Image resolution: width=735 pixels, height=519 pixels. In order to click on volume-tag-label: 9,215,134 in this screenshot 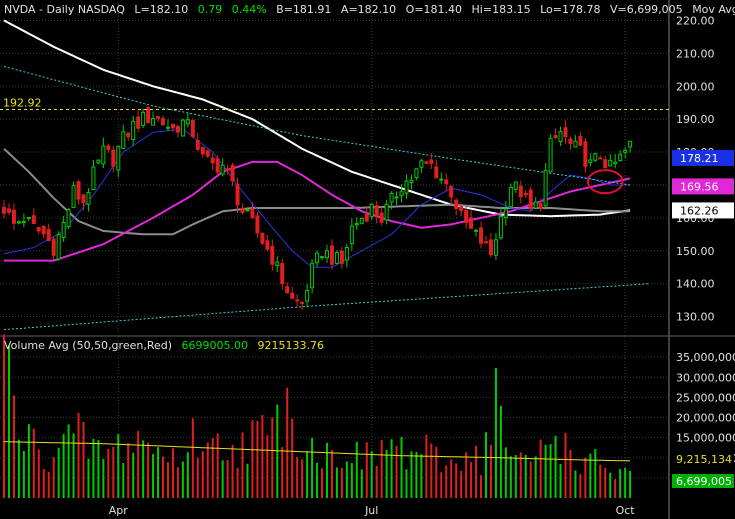, I will do `click(704, 459)`.